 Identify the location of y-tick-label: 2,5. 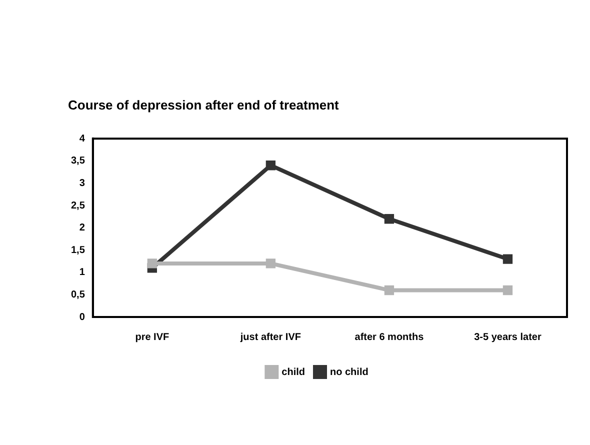
(78, 206).